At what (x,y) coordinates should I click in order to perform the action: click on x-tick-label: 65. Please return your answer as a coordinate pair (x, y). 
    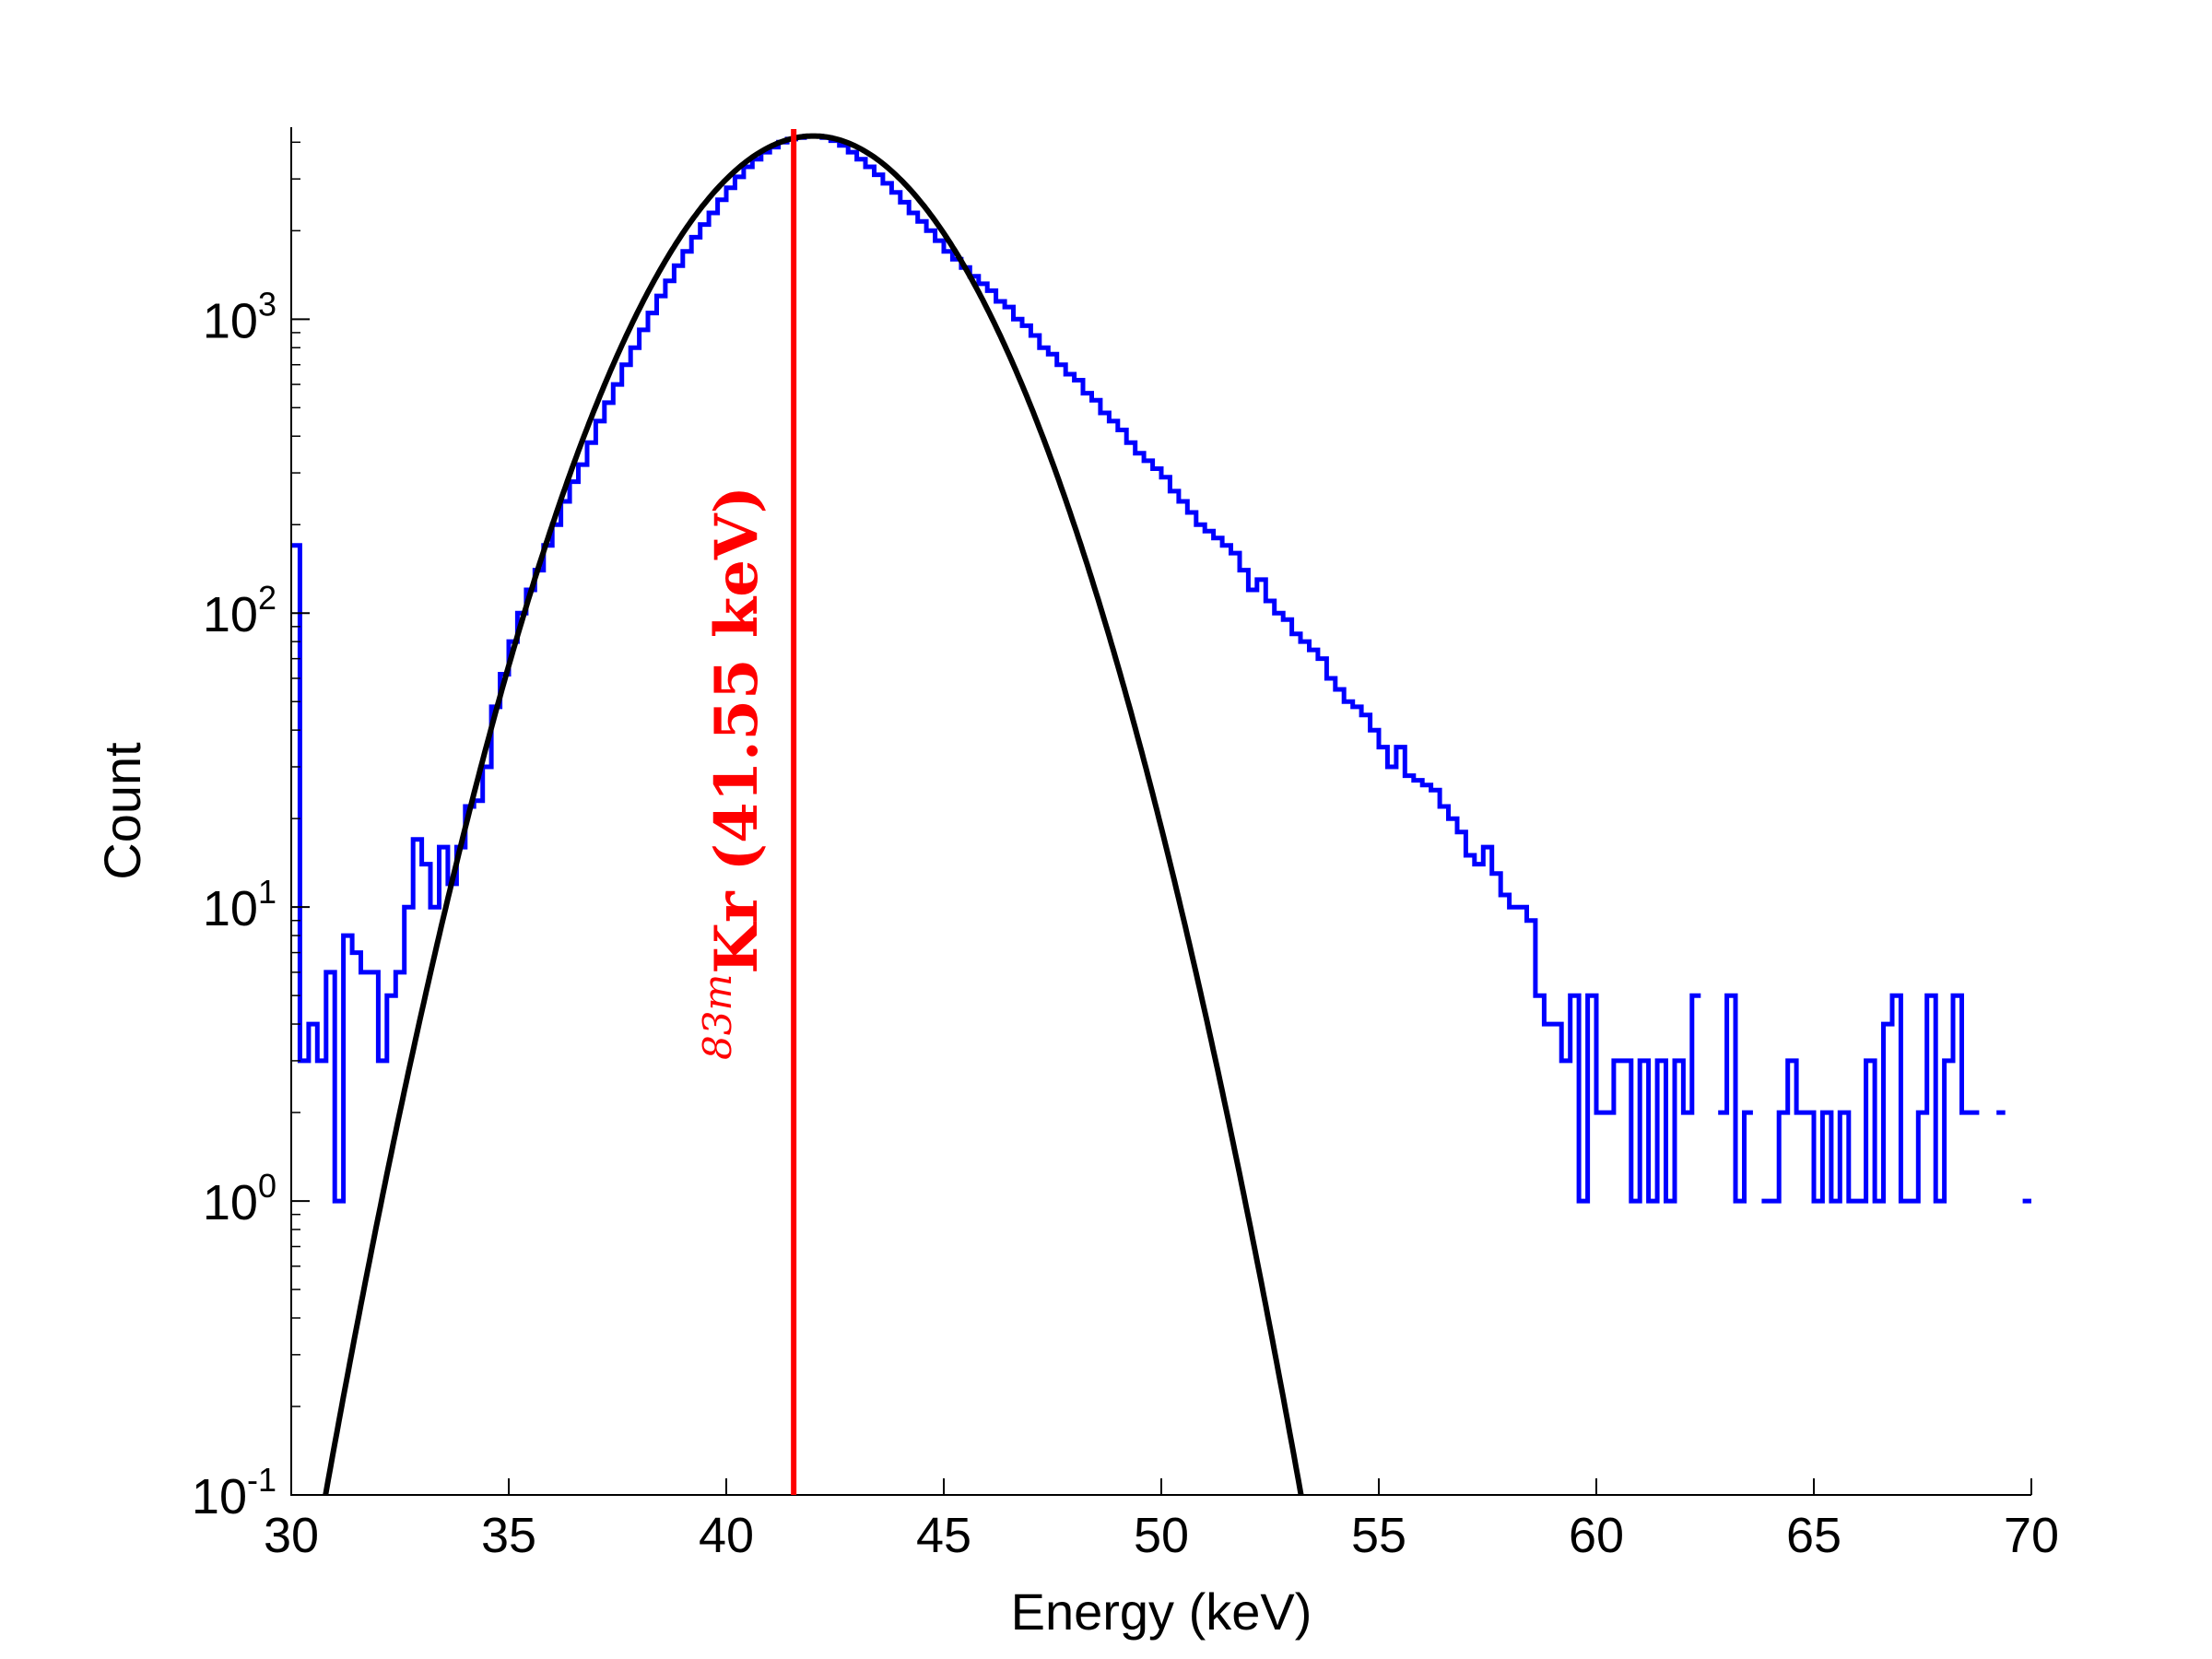
    Looking at the image, I should click on (1813, 1535).